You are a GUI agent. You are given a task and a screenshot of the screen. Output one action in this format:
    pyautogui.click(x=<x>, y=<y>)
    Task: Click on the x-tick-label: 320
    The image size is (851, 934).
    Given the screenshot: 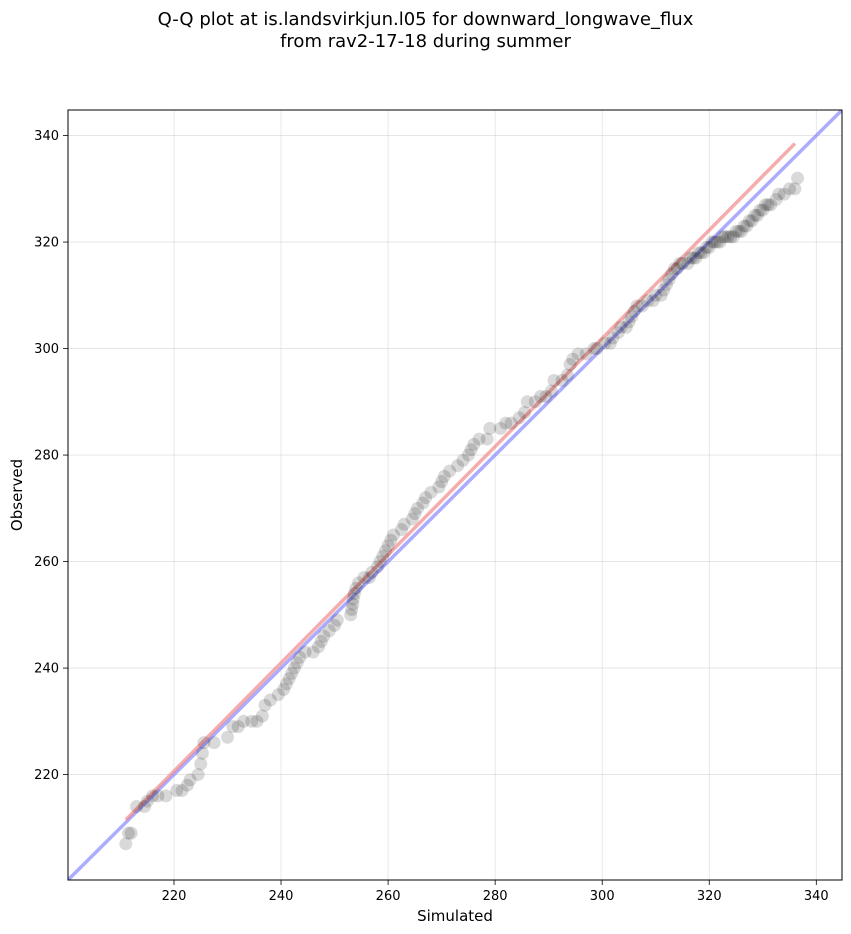 What is the action you would take?
    pyautogui.click(x=709, y=896)
    